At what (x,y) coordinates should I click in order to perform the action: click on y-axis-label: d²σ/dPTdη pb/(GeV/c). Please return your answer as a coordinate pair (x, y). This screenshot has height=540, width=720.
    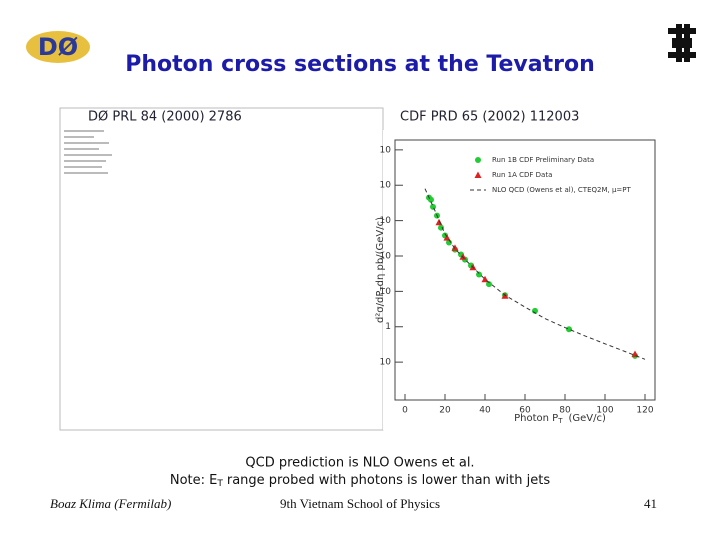
    Looking at the image, I should click on (381, 270).